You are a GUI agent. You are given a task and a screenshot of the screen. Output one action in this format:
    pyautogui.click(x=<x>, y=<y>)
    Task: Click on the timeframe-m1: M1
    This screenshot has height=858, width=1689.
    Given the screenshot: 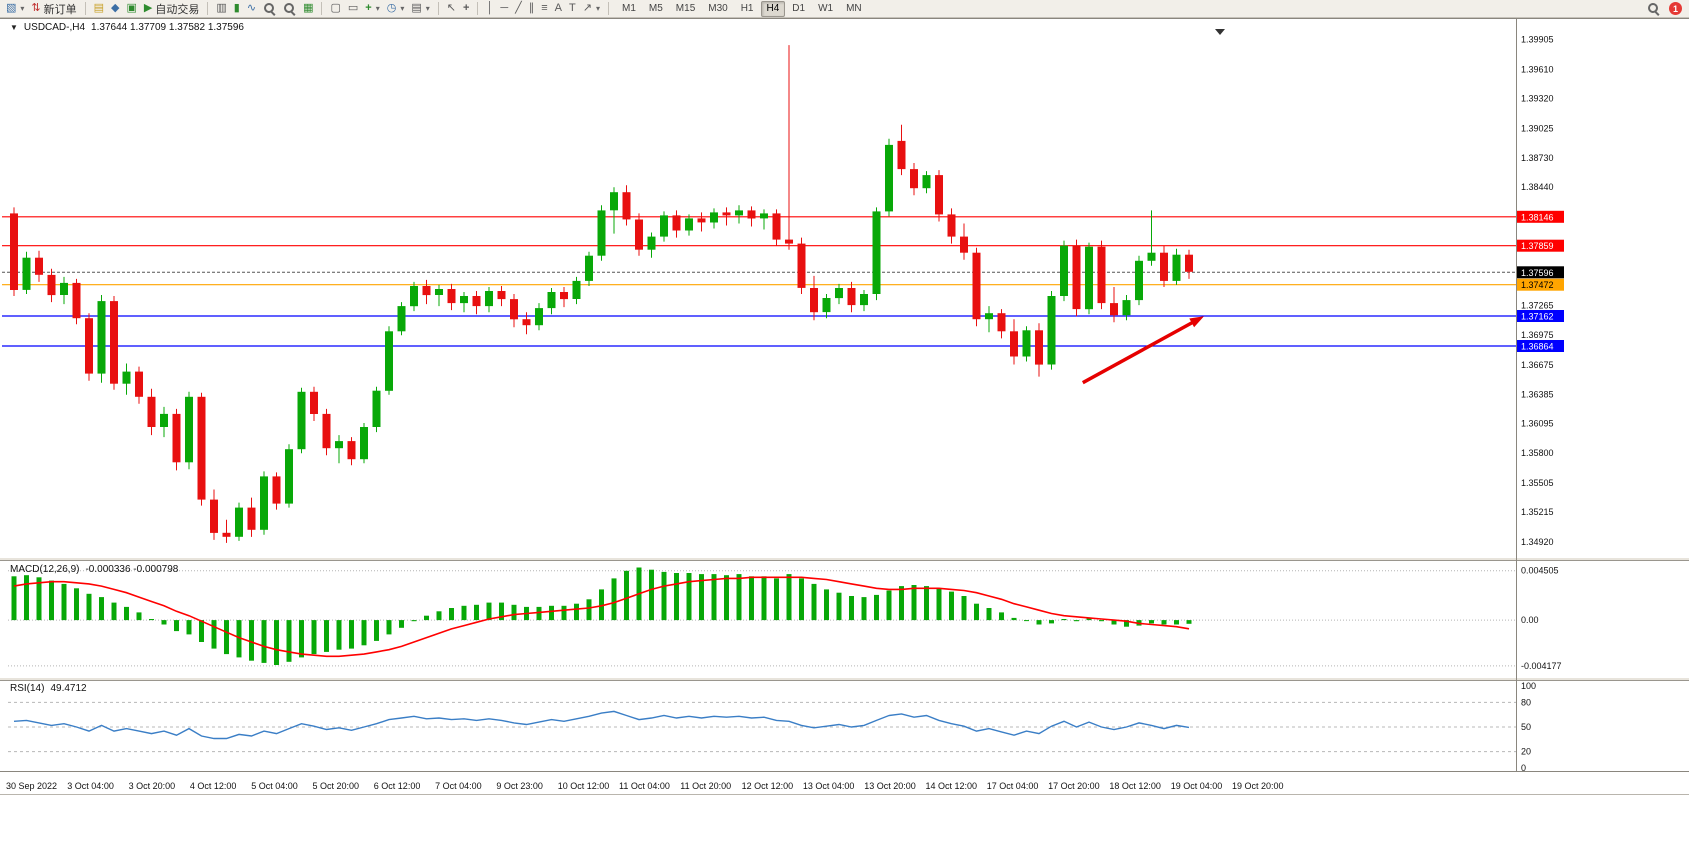 What is the action you would take?
    pyautogui.click(x=628, y=8)
    